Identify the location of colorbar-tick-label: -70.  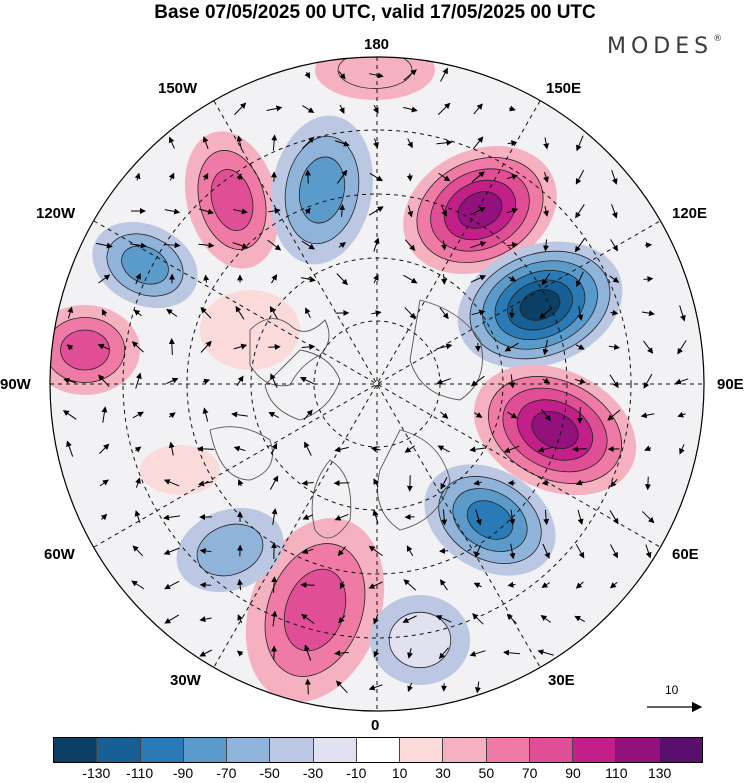
(226, 773).